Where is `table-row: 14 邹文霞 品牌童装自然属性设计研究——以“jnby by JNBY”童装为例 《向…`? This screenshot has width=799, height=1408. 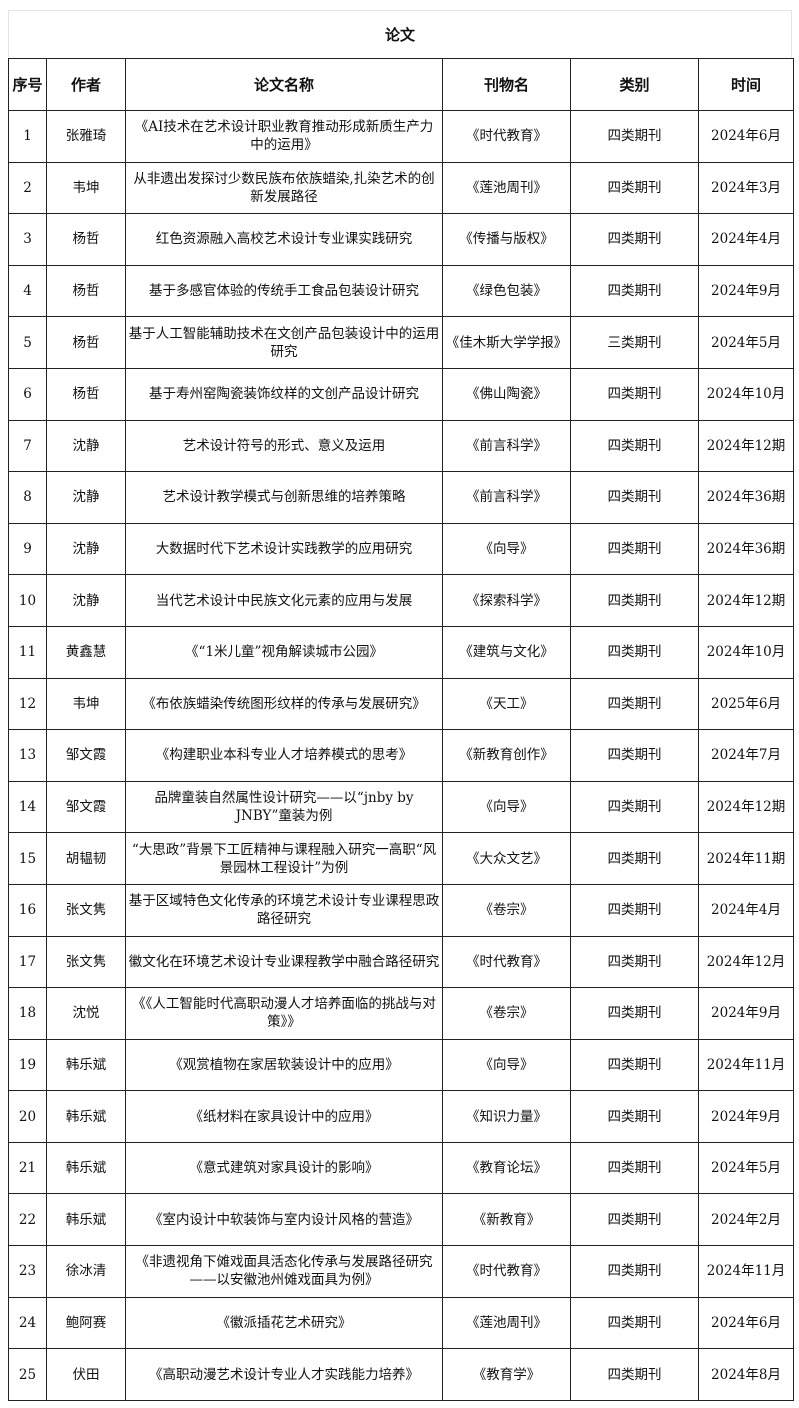
table-row: 14 邹文霞 品牌童装自然属性设计研究——以“jnby by JNBY”童装为例 《向… is located at coordinates (401, 807).